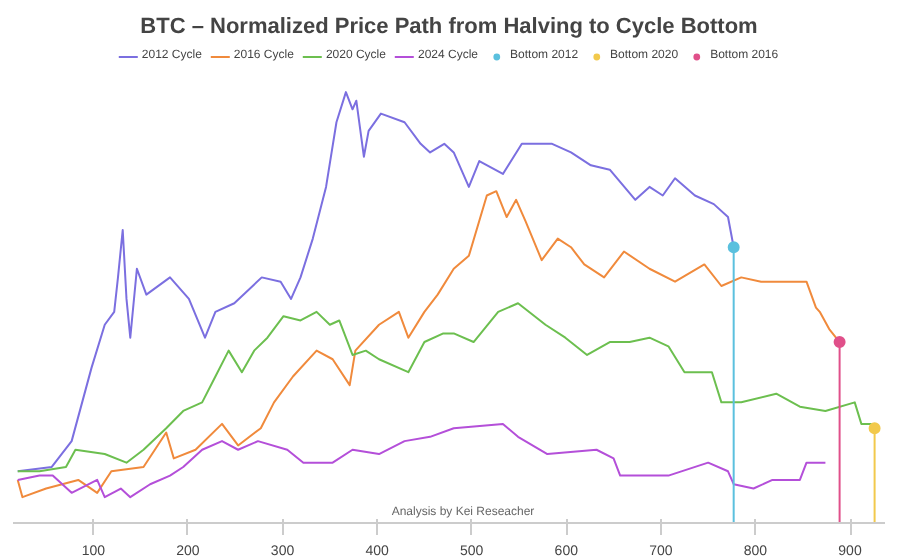 This screenshot has width=900, height=560. Describe the element at coordinates (449, 27) in the screenshot. I see `chart-title: BTC – Normalized Price Path from Halving to Cycle Bottom` at that location.